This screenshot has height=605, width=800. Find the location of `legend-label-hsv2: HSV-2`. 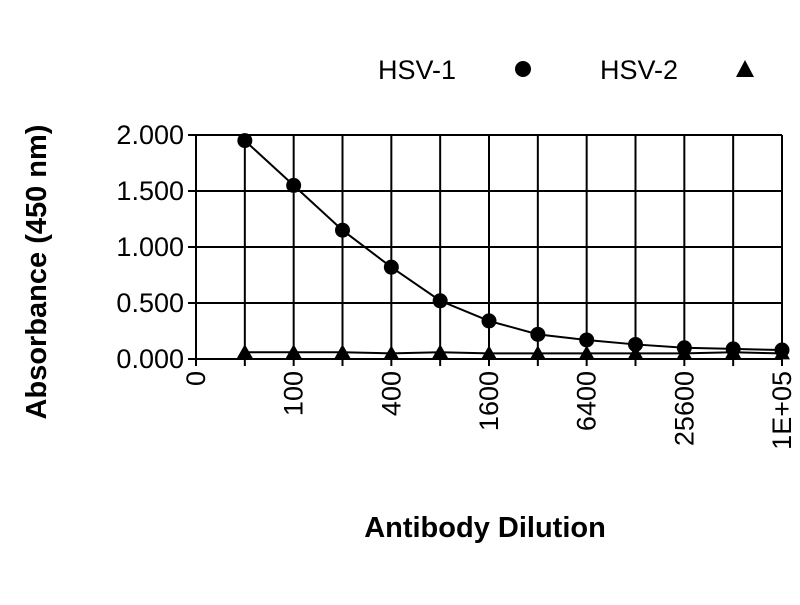

legend-label-hsv2: HSV-2 is located at coordinates (639, 70).